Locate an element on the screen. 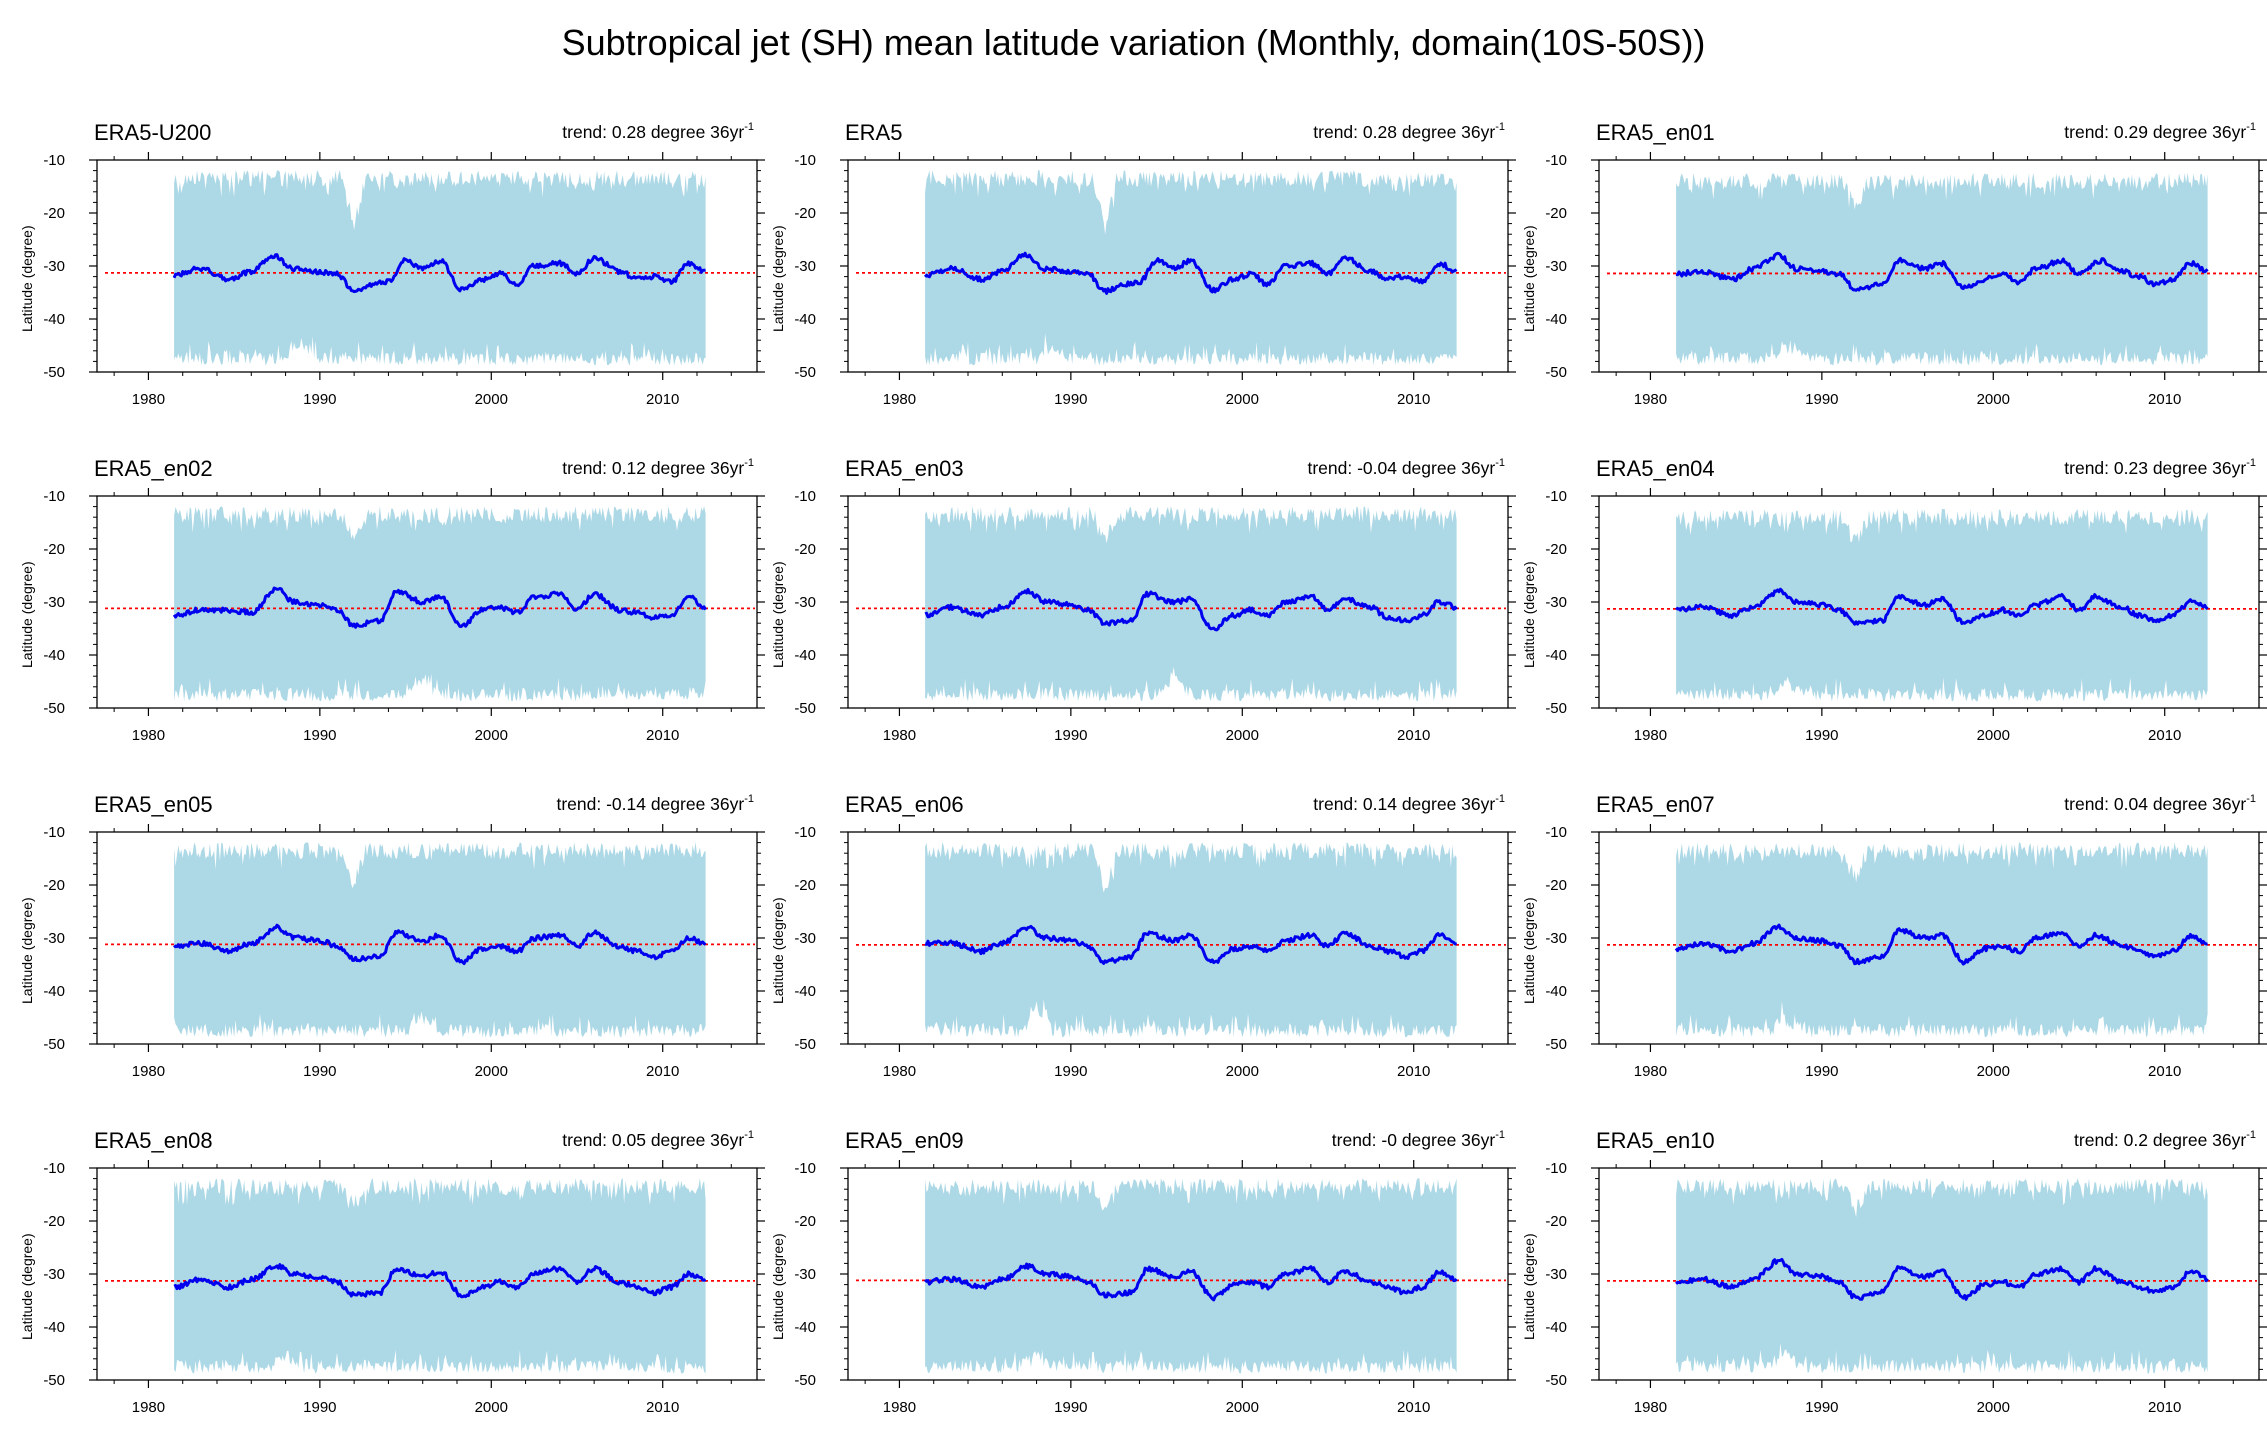 This screenshot has height=1448, width=2267. trend-text: trend: -0.04 degree 36yr is located at coordinates (1401, 468).